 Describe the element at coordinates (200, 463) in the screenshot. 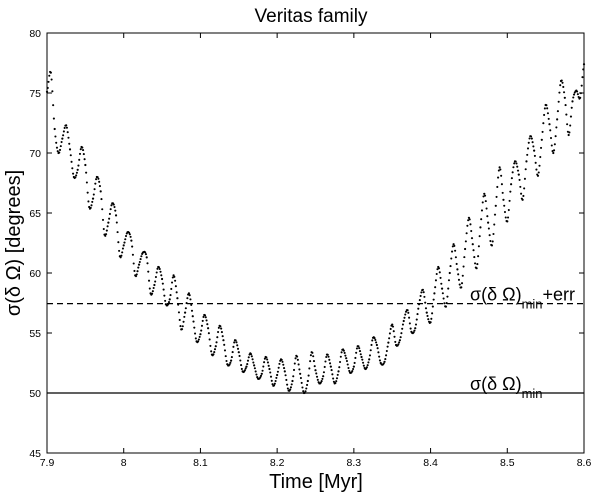

I see `x-tick-label: 8.1` at that location.